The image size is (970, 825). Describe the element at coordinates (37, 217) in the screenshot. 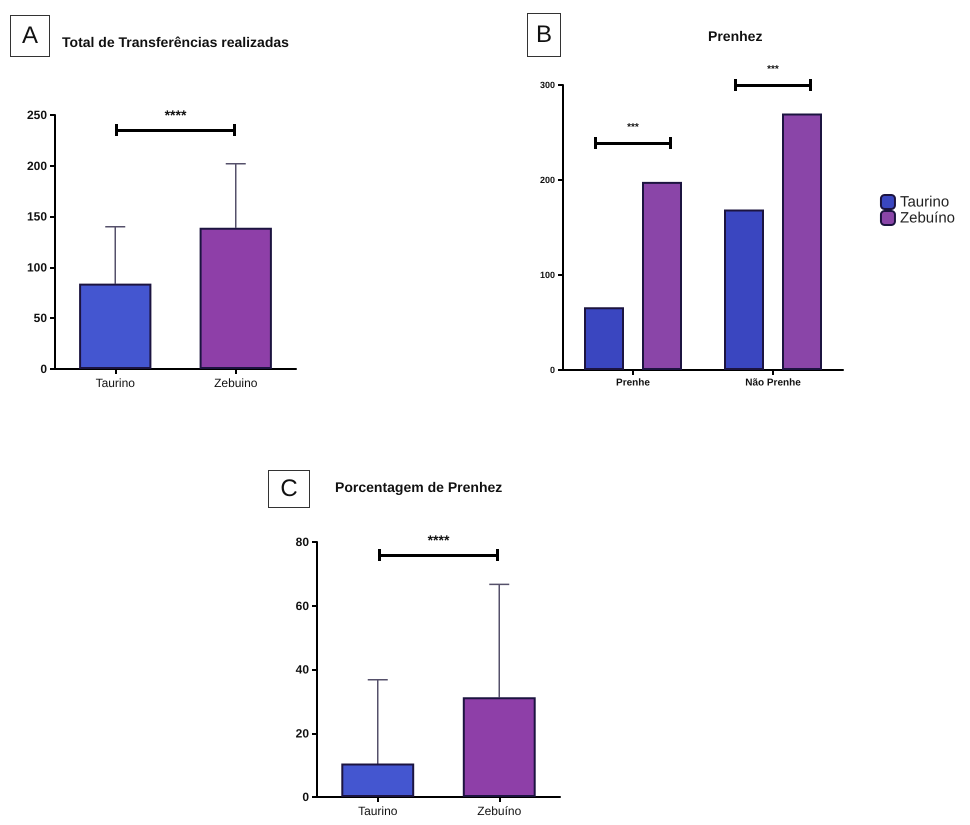

I see `y-tick-label: 150` at that location.